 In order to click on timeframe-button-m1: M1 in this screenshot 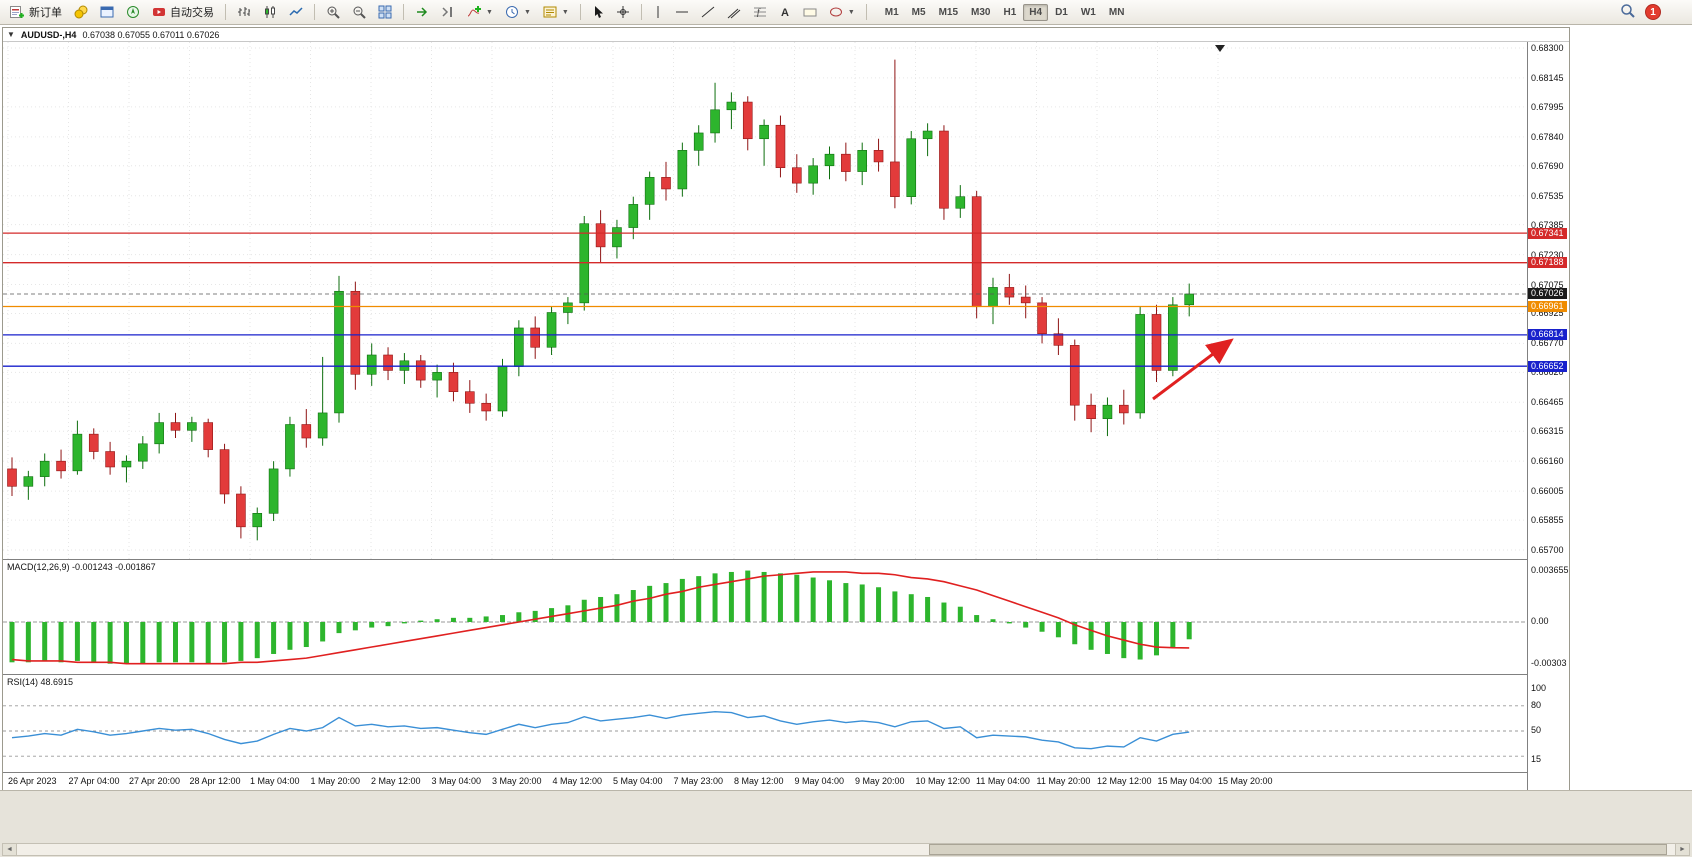, I will do `click(891, 12)`.